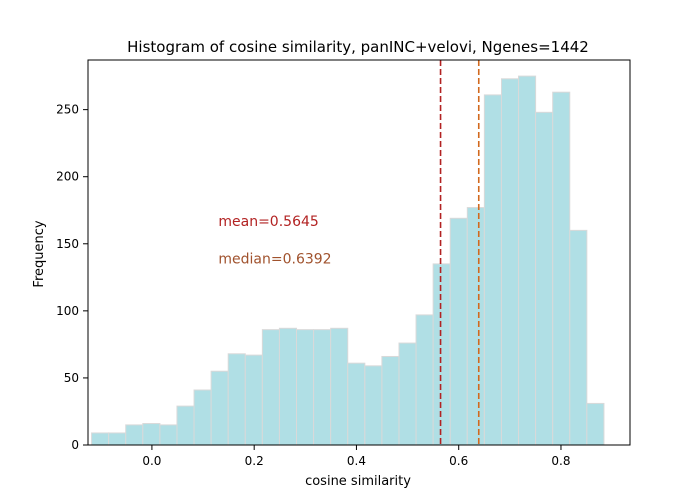 This screenshot has height=504, width=700. Describe the element at coordinates (39, 253) in the screenshot. I see `y-axis-label: Frequency` at that location.